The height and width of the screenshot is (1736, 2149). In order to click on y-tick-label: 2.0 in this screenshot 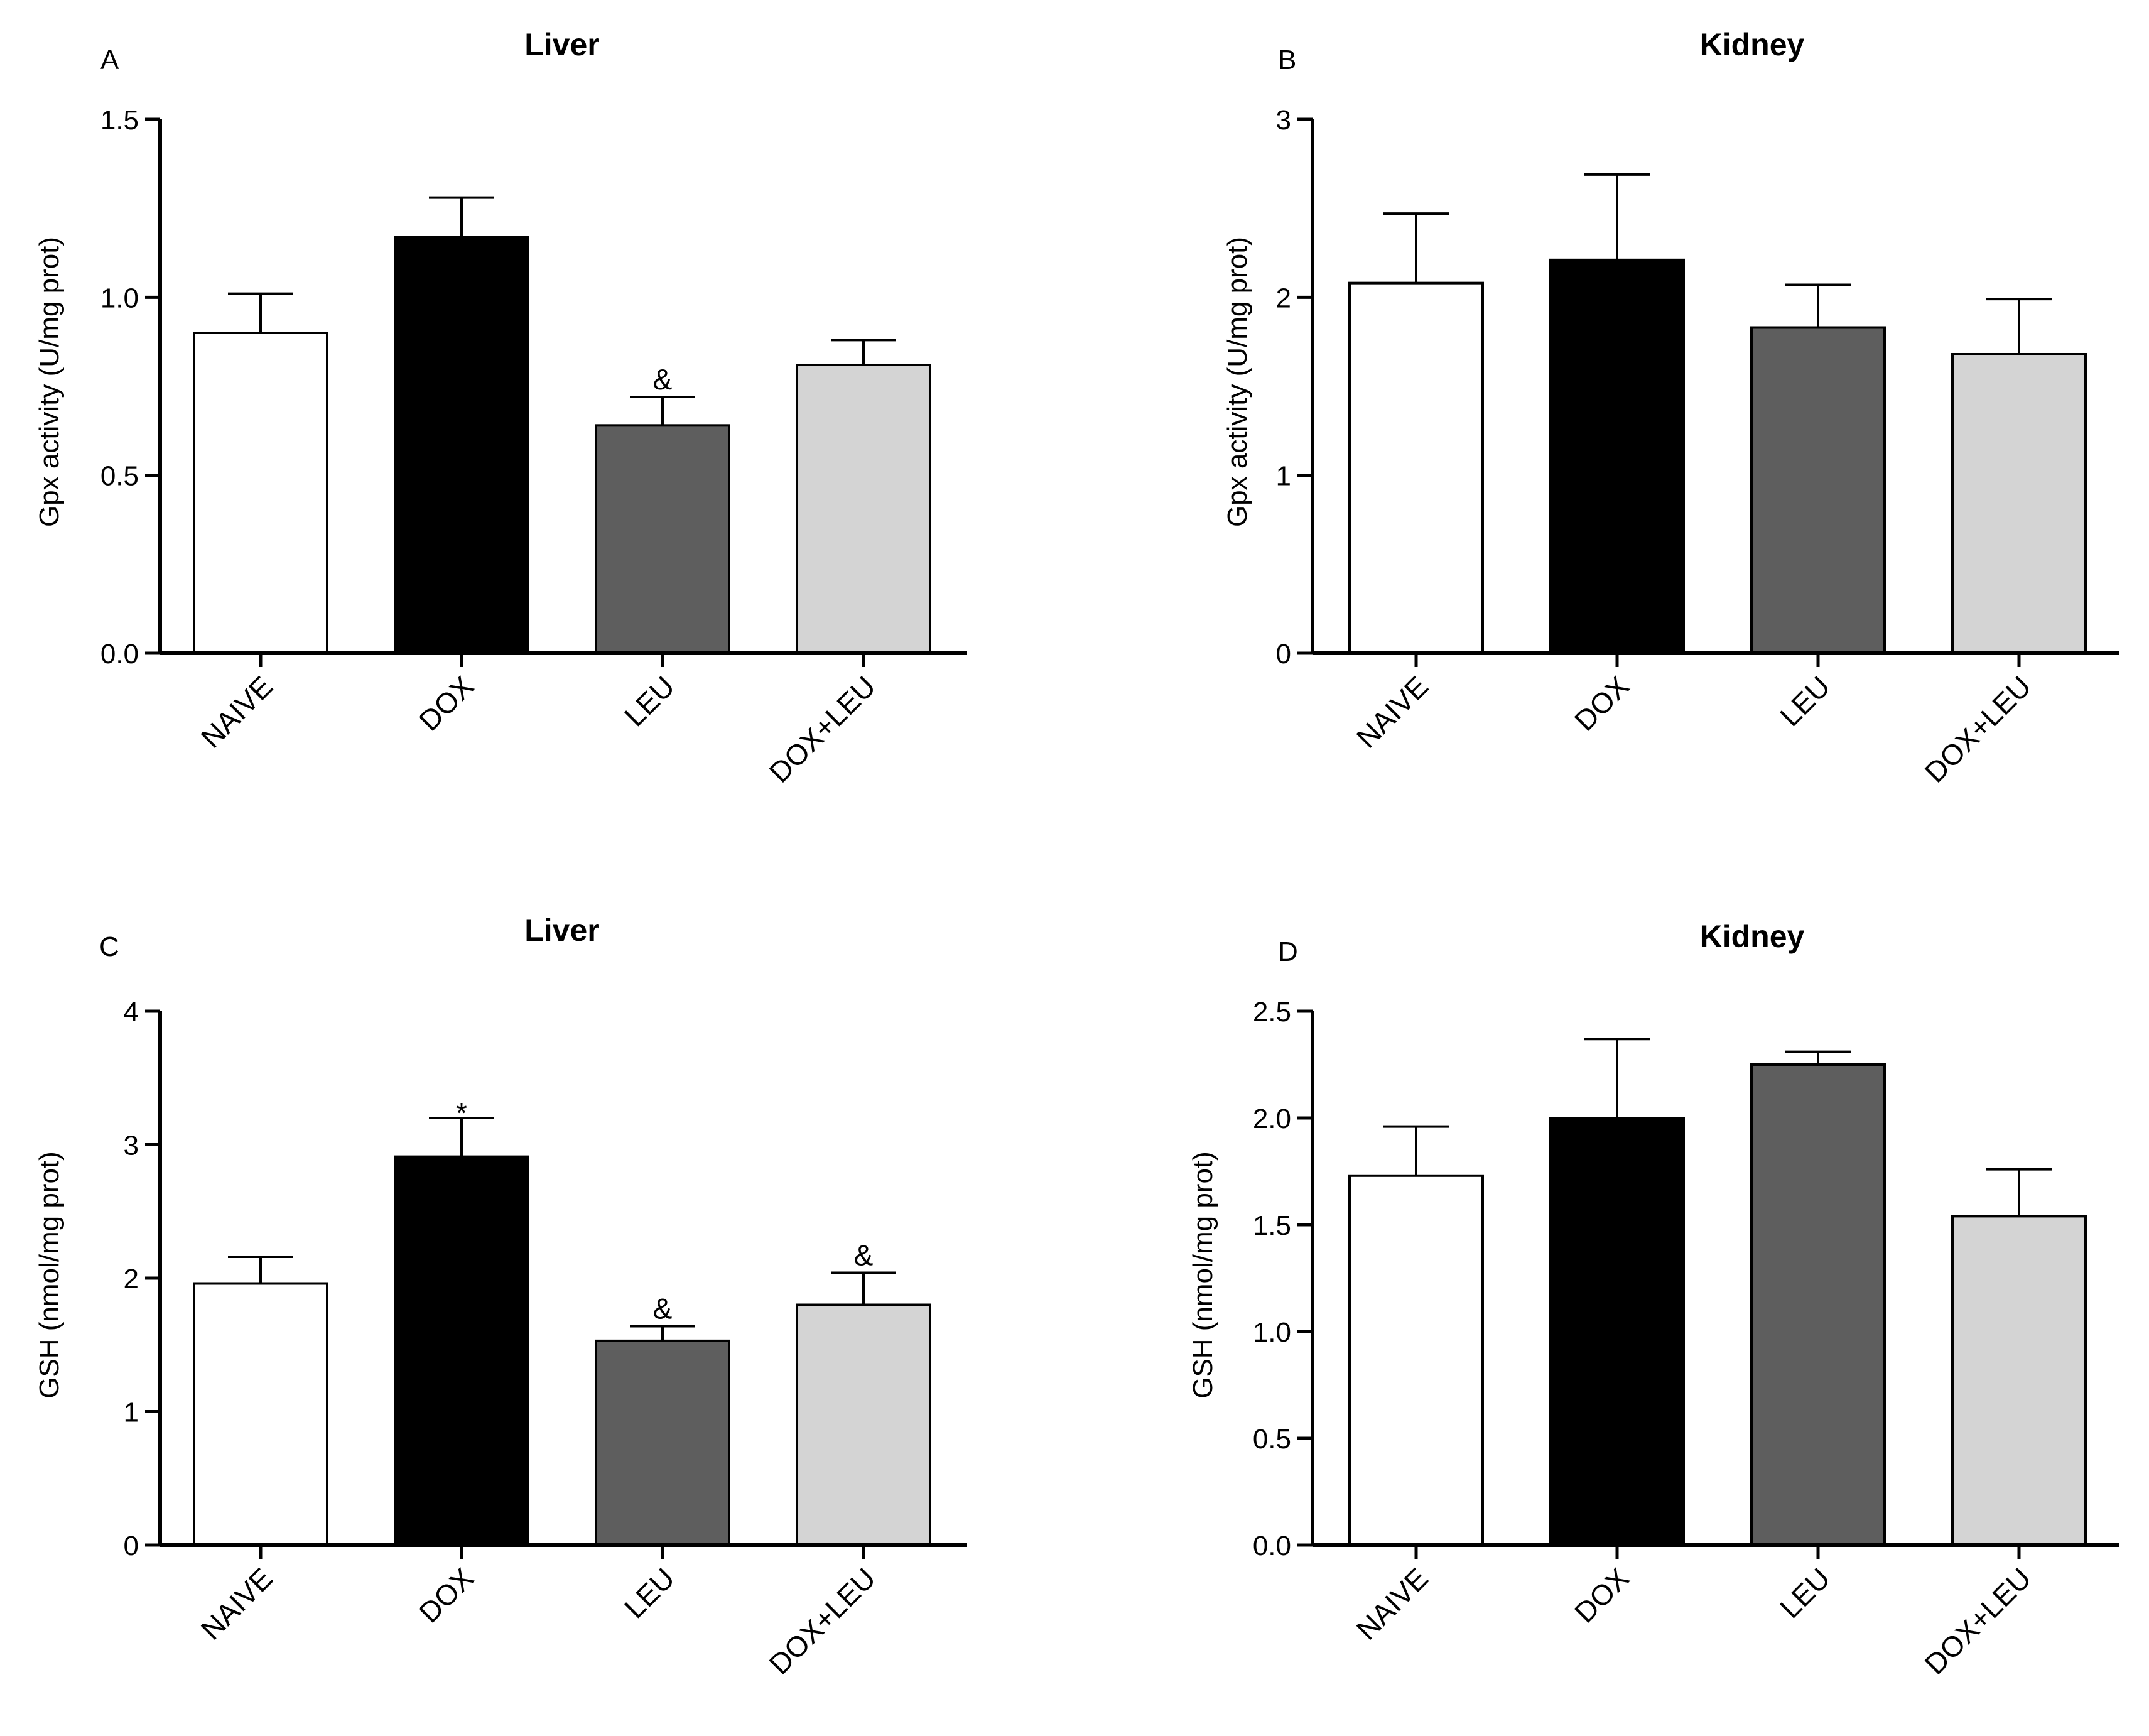, I will do `click(1272, 1119)`.